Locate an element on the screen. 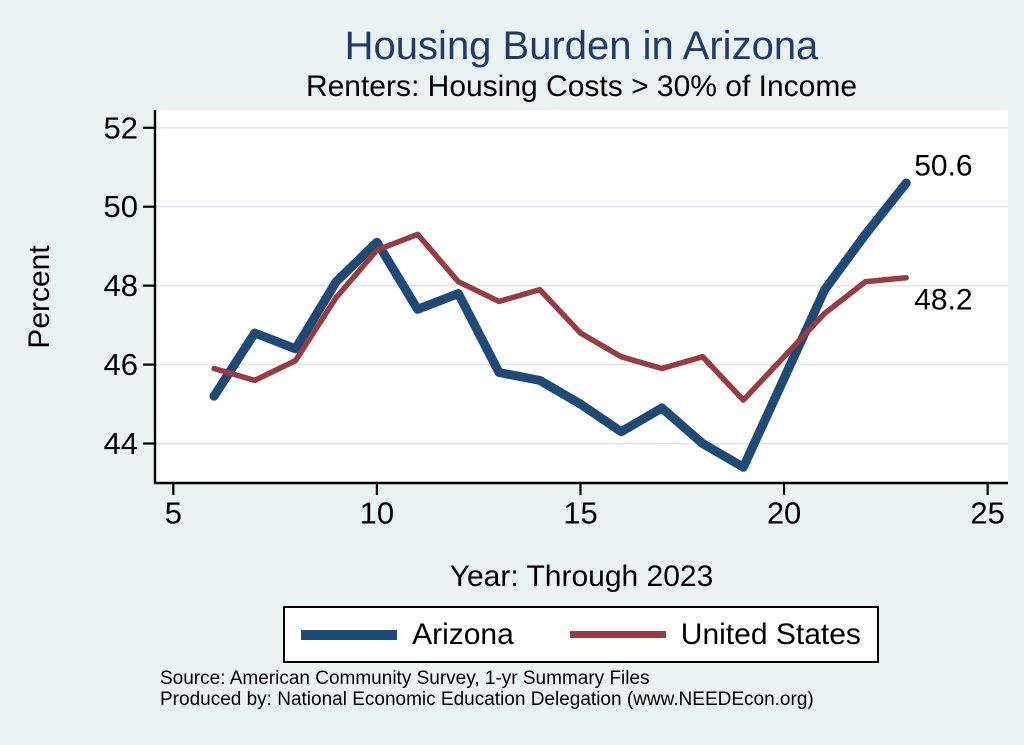 Image resolution: width=1024 pixels, height=745 pixels. x-tick-label: 20 is located at coordinates (784, 512).